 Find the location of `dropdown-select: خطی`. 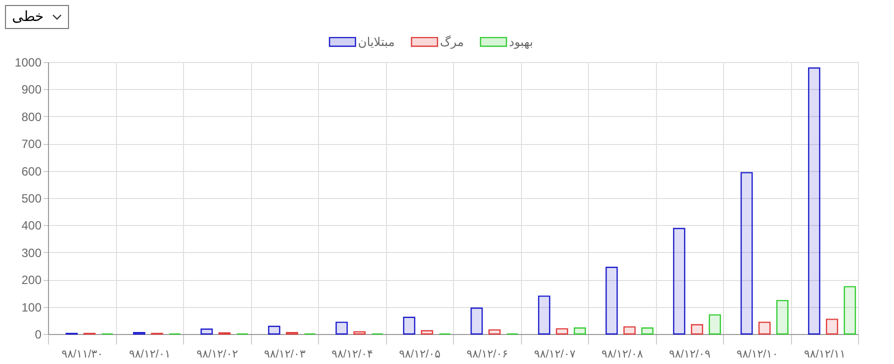

dropdown-select: خطی is located at coordinates (37, 17).